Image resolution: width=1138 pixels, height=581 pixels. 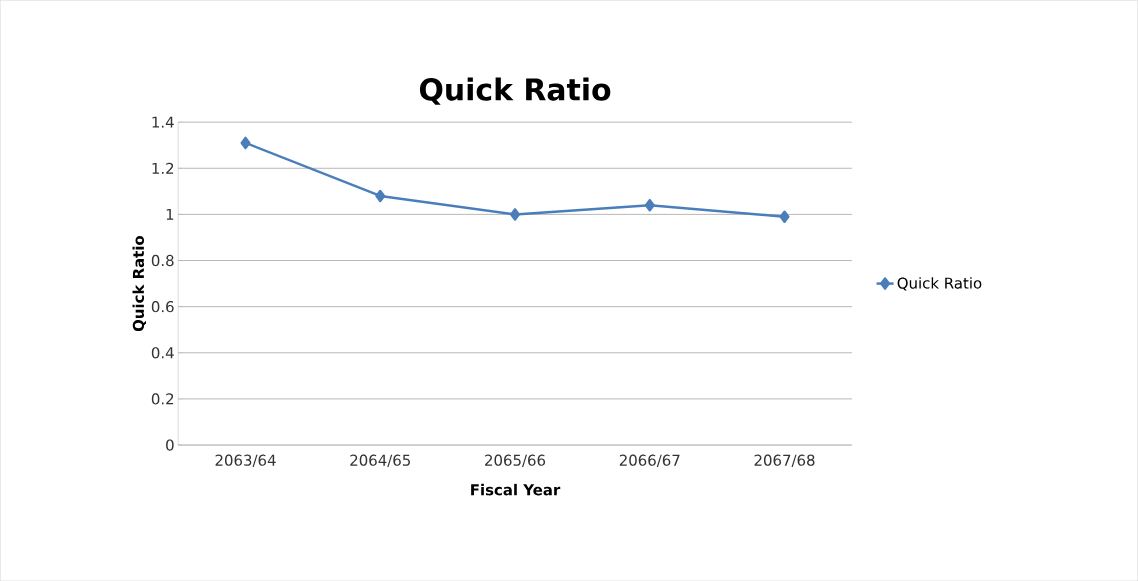 I want to click on y-tick-label: 0, so click(x=170, y=445).